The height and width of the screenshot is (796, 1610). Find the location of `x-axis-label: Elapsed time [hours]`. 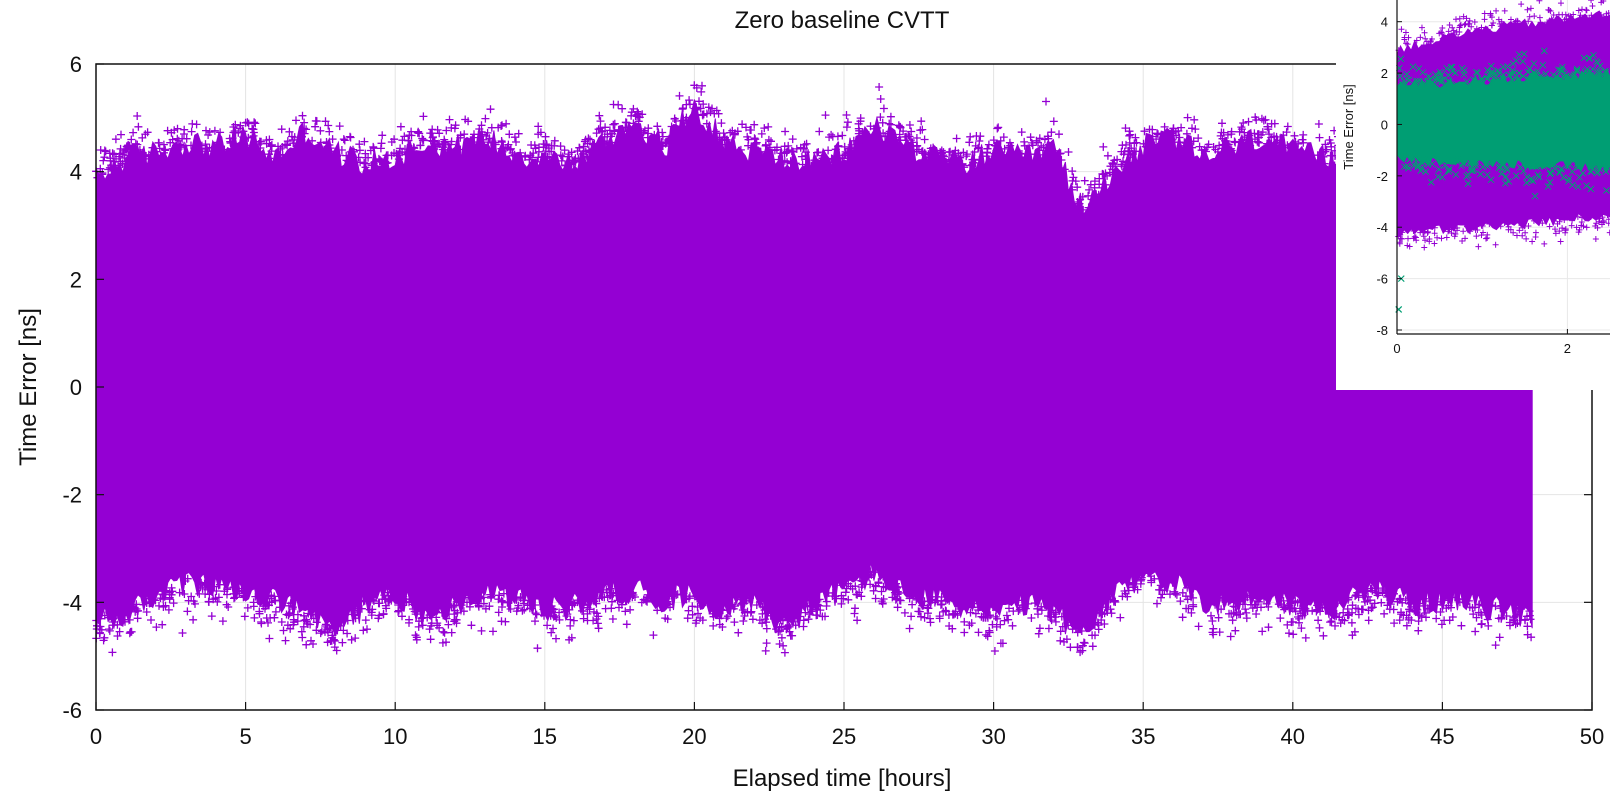

x-axis-label: Elapsed time [hours] is located at coordinates (842, 778).